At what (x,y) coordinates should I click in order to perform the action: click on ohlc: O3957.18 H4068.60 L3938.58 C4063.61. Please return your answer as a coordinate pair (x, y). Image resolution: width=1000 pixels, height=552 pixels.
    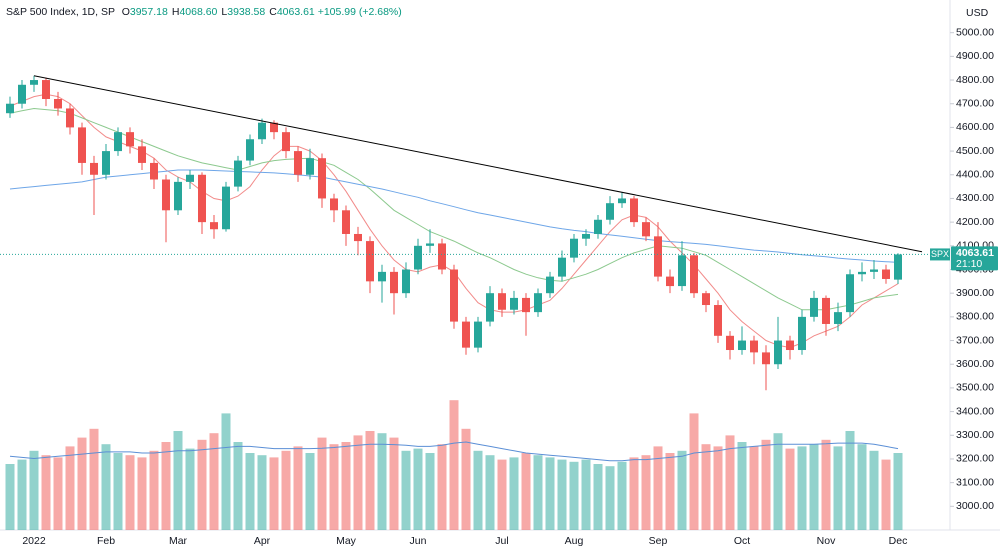
    Looking at the image, I should click on (216, 12).